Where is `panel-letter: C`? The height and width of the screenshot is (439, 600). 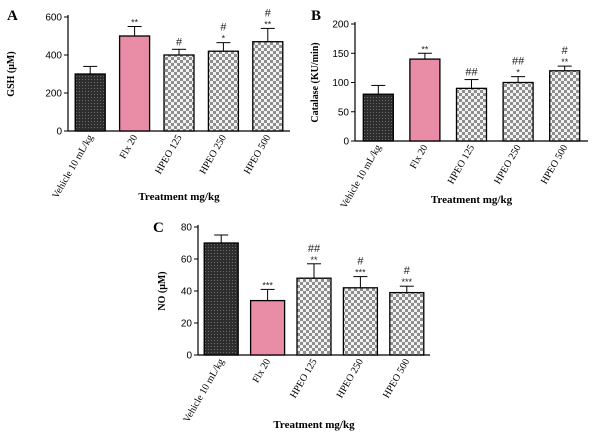 panel-letter: C is located at coordinates (158, 228).